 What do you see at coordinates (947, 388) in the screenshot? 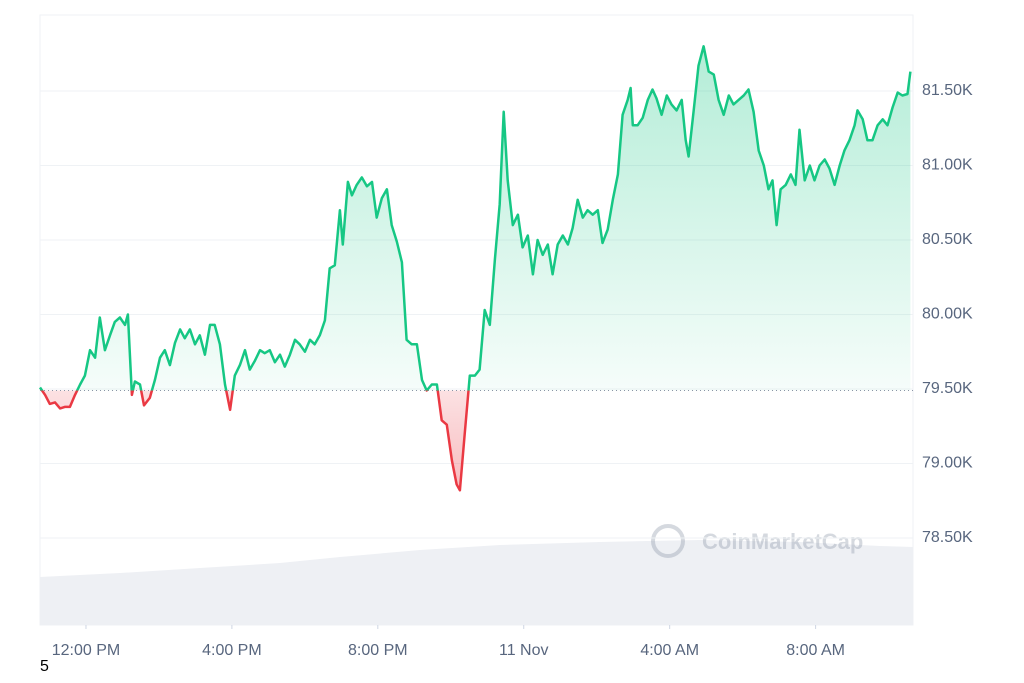
I see `y-tick-label: 79.50K` at bounding box center [947, 388].